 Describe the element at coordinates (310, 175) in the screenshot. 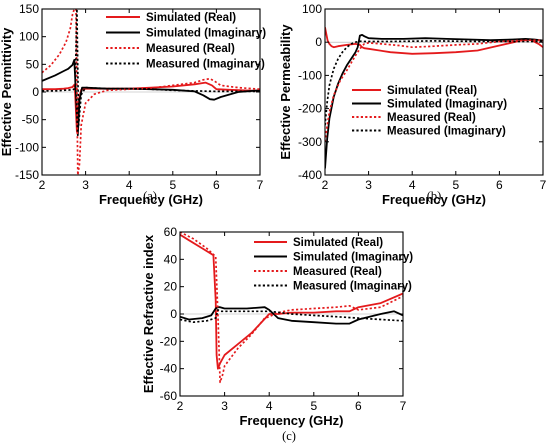

I see `y-tick-label: -400` at that location.